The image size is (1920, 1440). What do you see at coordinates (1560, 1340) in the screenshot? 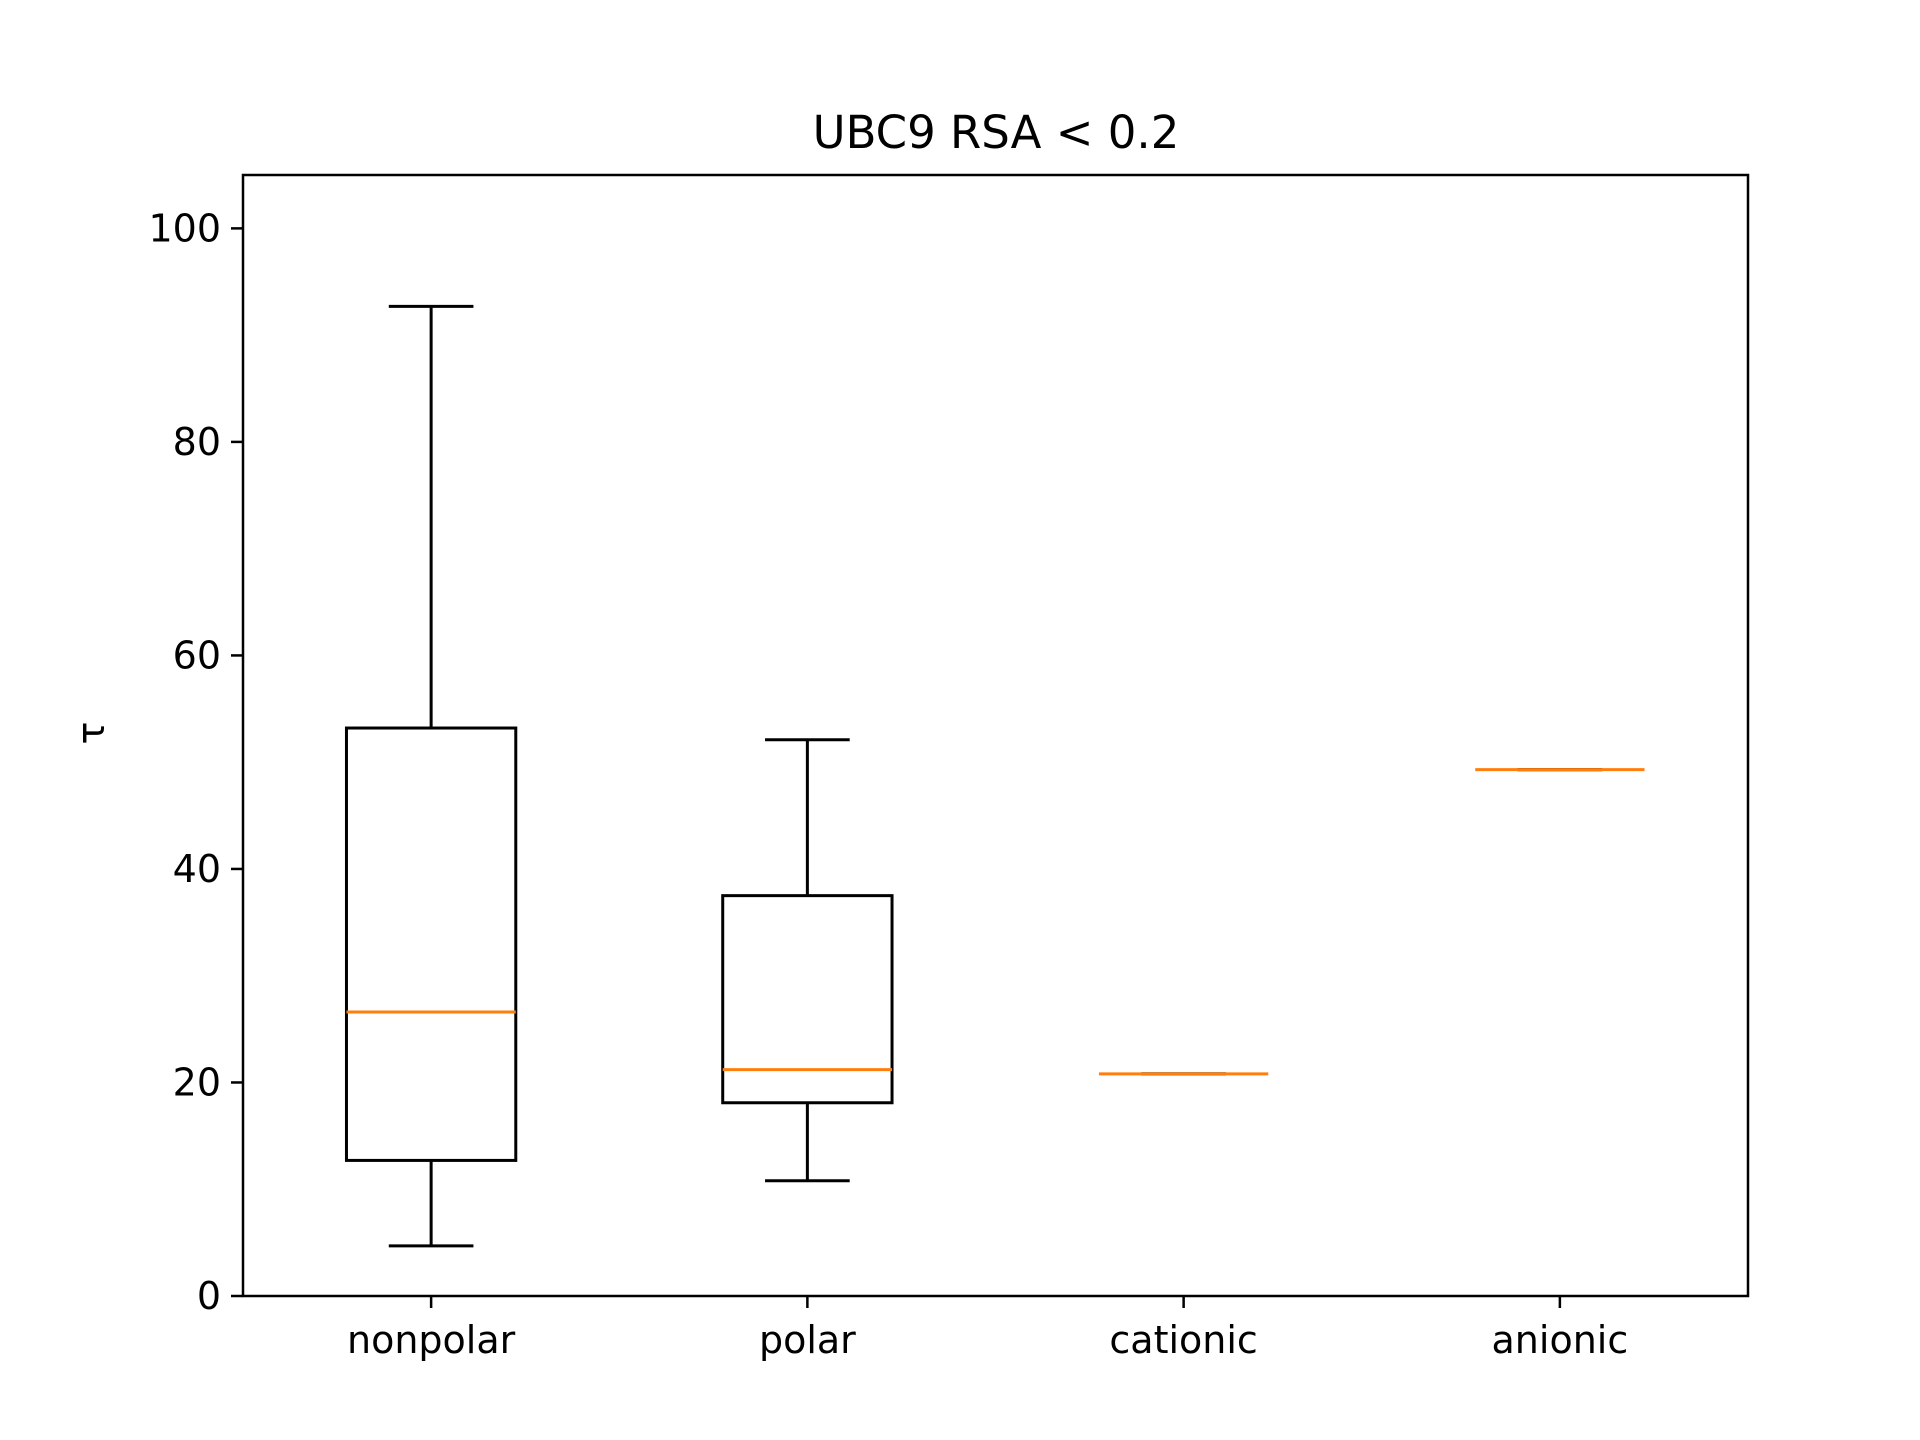
I see `x-tick-label-anionic: anionic` at bounding box center [1560, 1340].